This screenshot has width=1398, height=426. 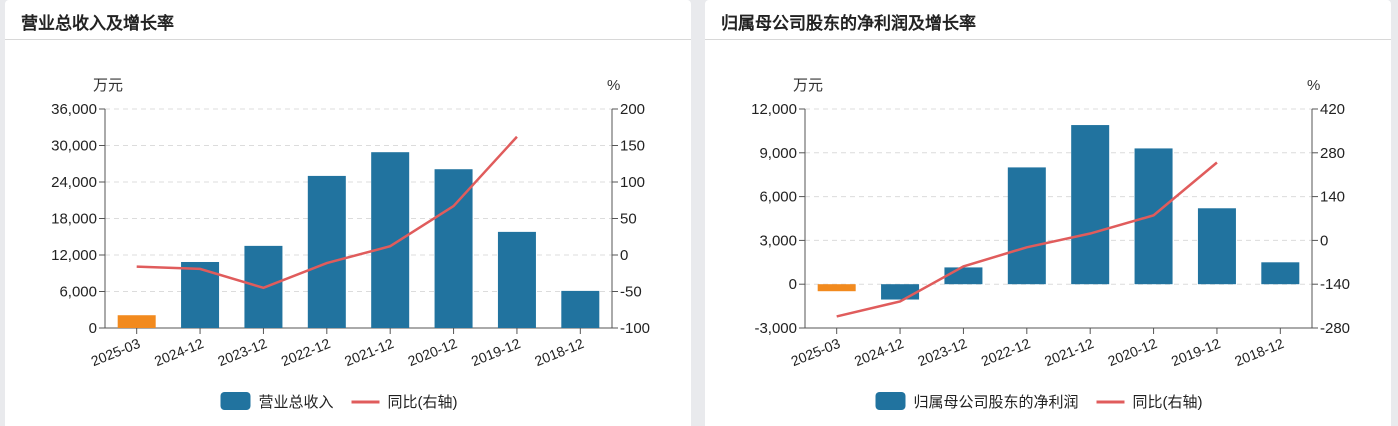 What do you see at coordinates (348, 20) in the screenshot?
I see `panel-header: 营业总收入及增长率` at bounding box center [348, 20].